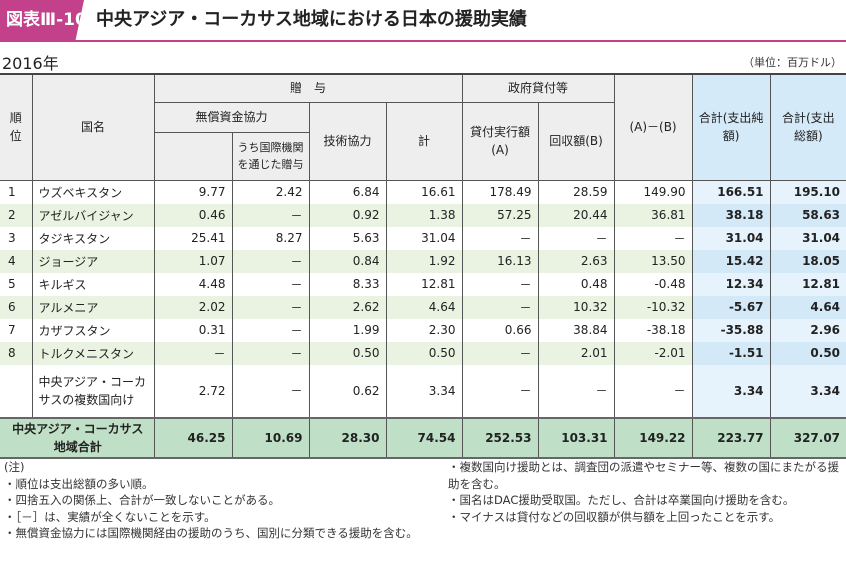  I want to click on grant-aid-cell: 0.31, so click(192, 330).